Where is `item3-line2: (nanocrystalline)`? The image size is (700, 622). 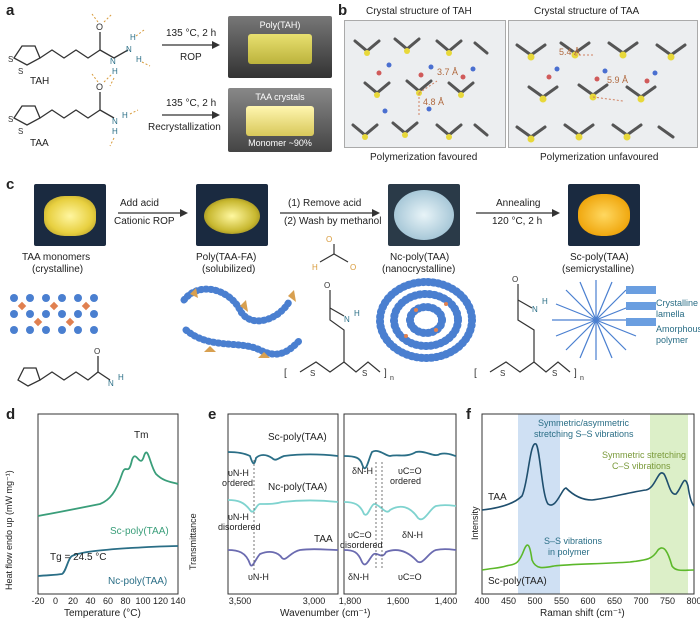 item3-line2: (nanocrystalline) is located at coordinates (419, 269).